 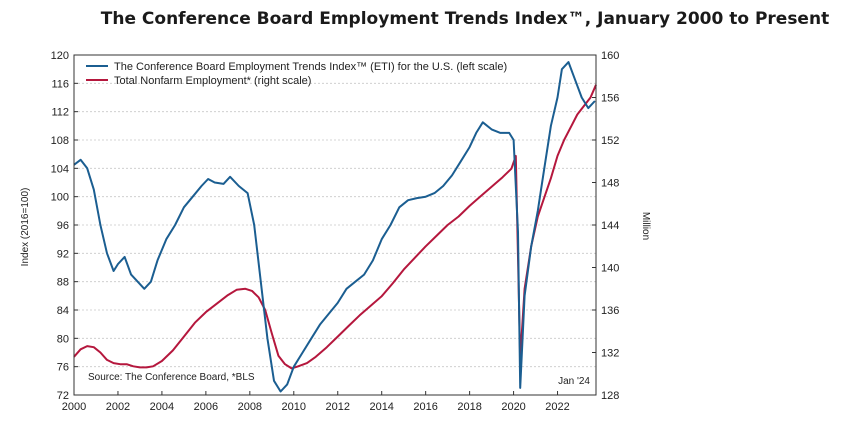 I want to click on left-tick-label-88: 88, so click(x=63, y=283).